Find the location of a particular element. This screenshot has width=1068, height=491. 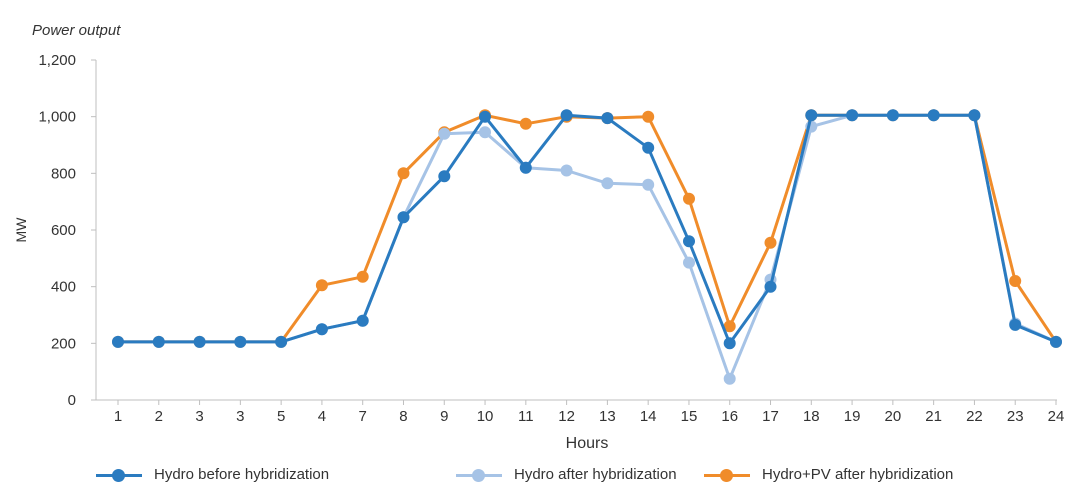

x-tick-label: 2 is located at coordinates (159, 416).